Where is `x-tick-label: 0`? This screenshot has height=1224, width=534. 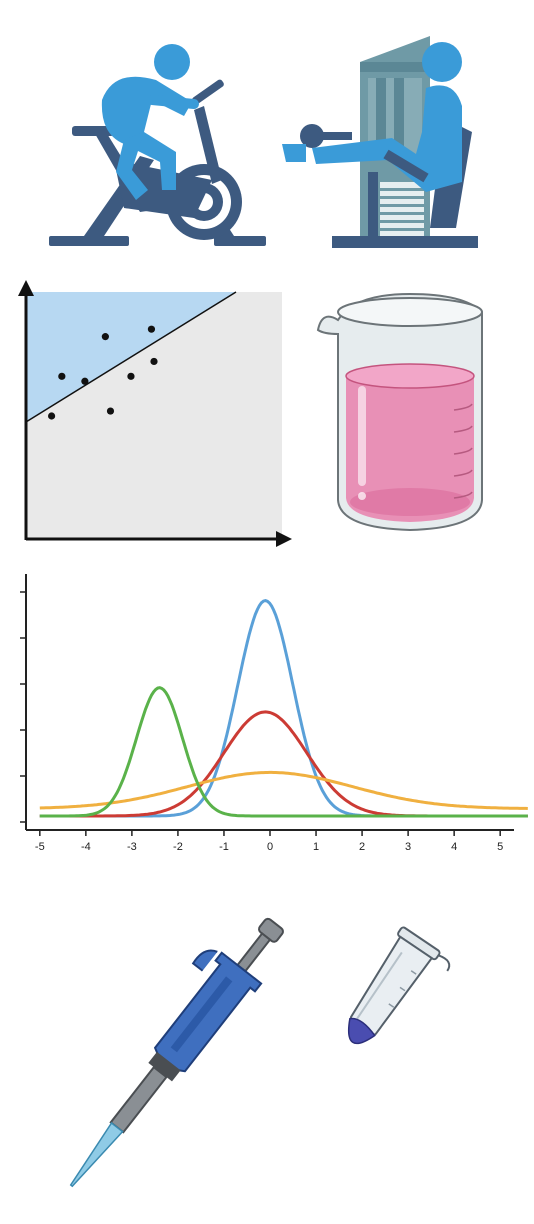
x-tick-label: 0 is located at coordinates (270, 847).